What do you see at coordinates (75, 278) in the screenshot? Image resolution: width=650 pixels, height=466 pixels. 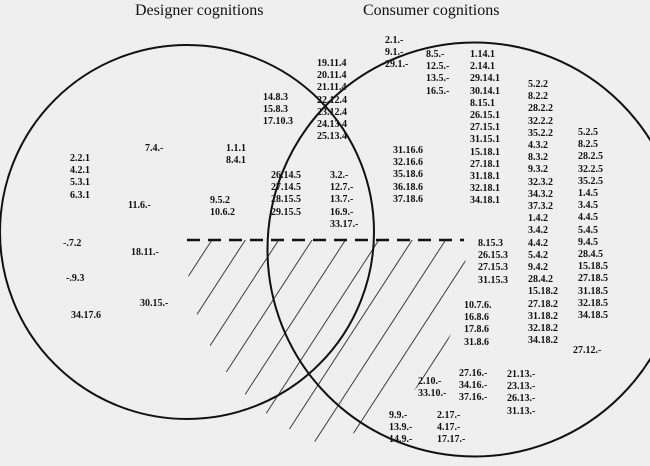 I see `code-label: -.9.3` at bounding box center [75, 278].